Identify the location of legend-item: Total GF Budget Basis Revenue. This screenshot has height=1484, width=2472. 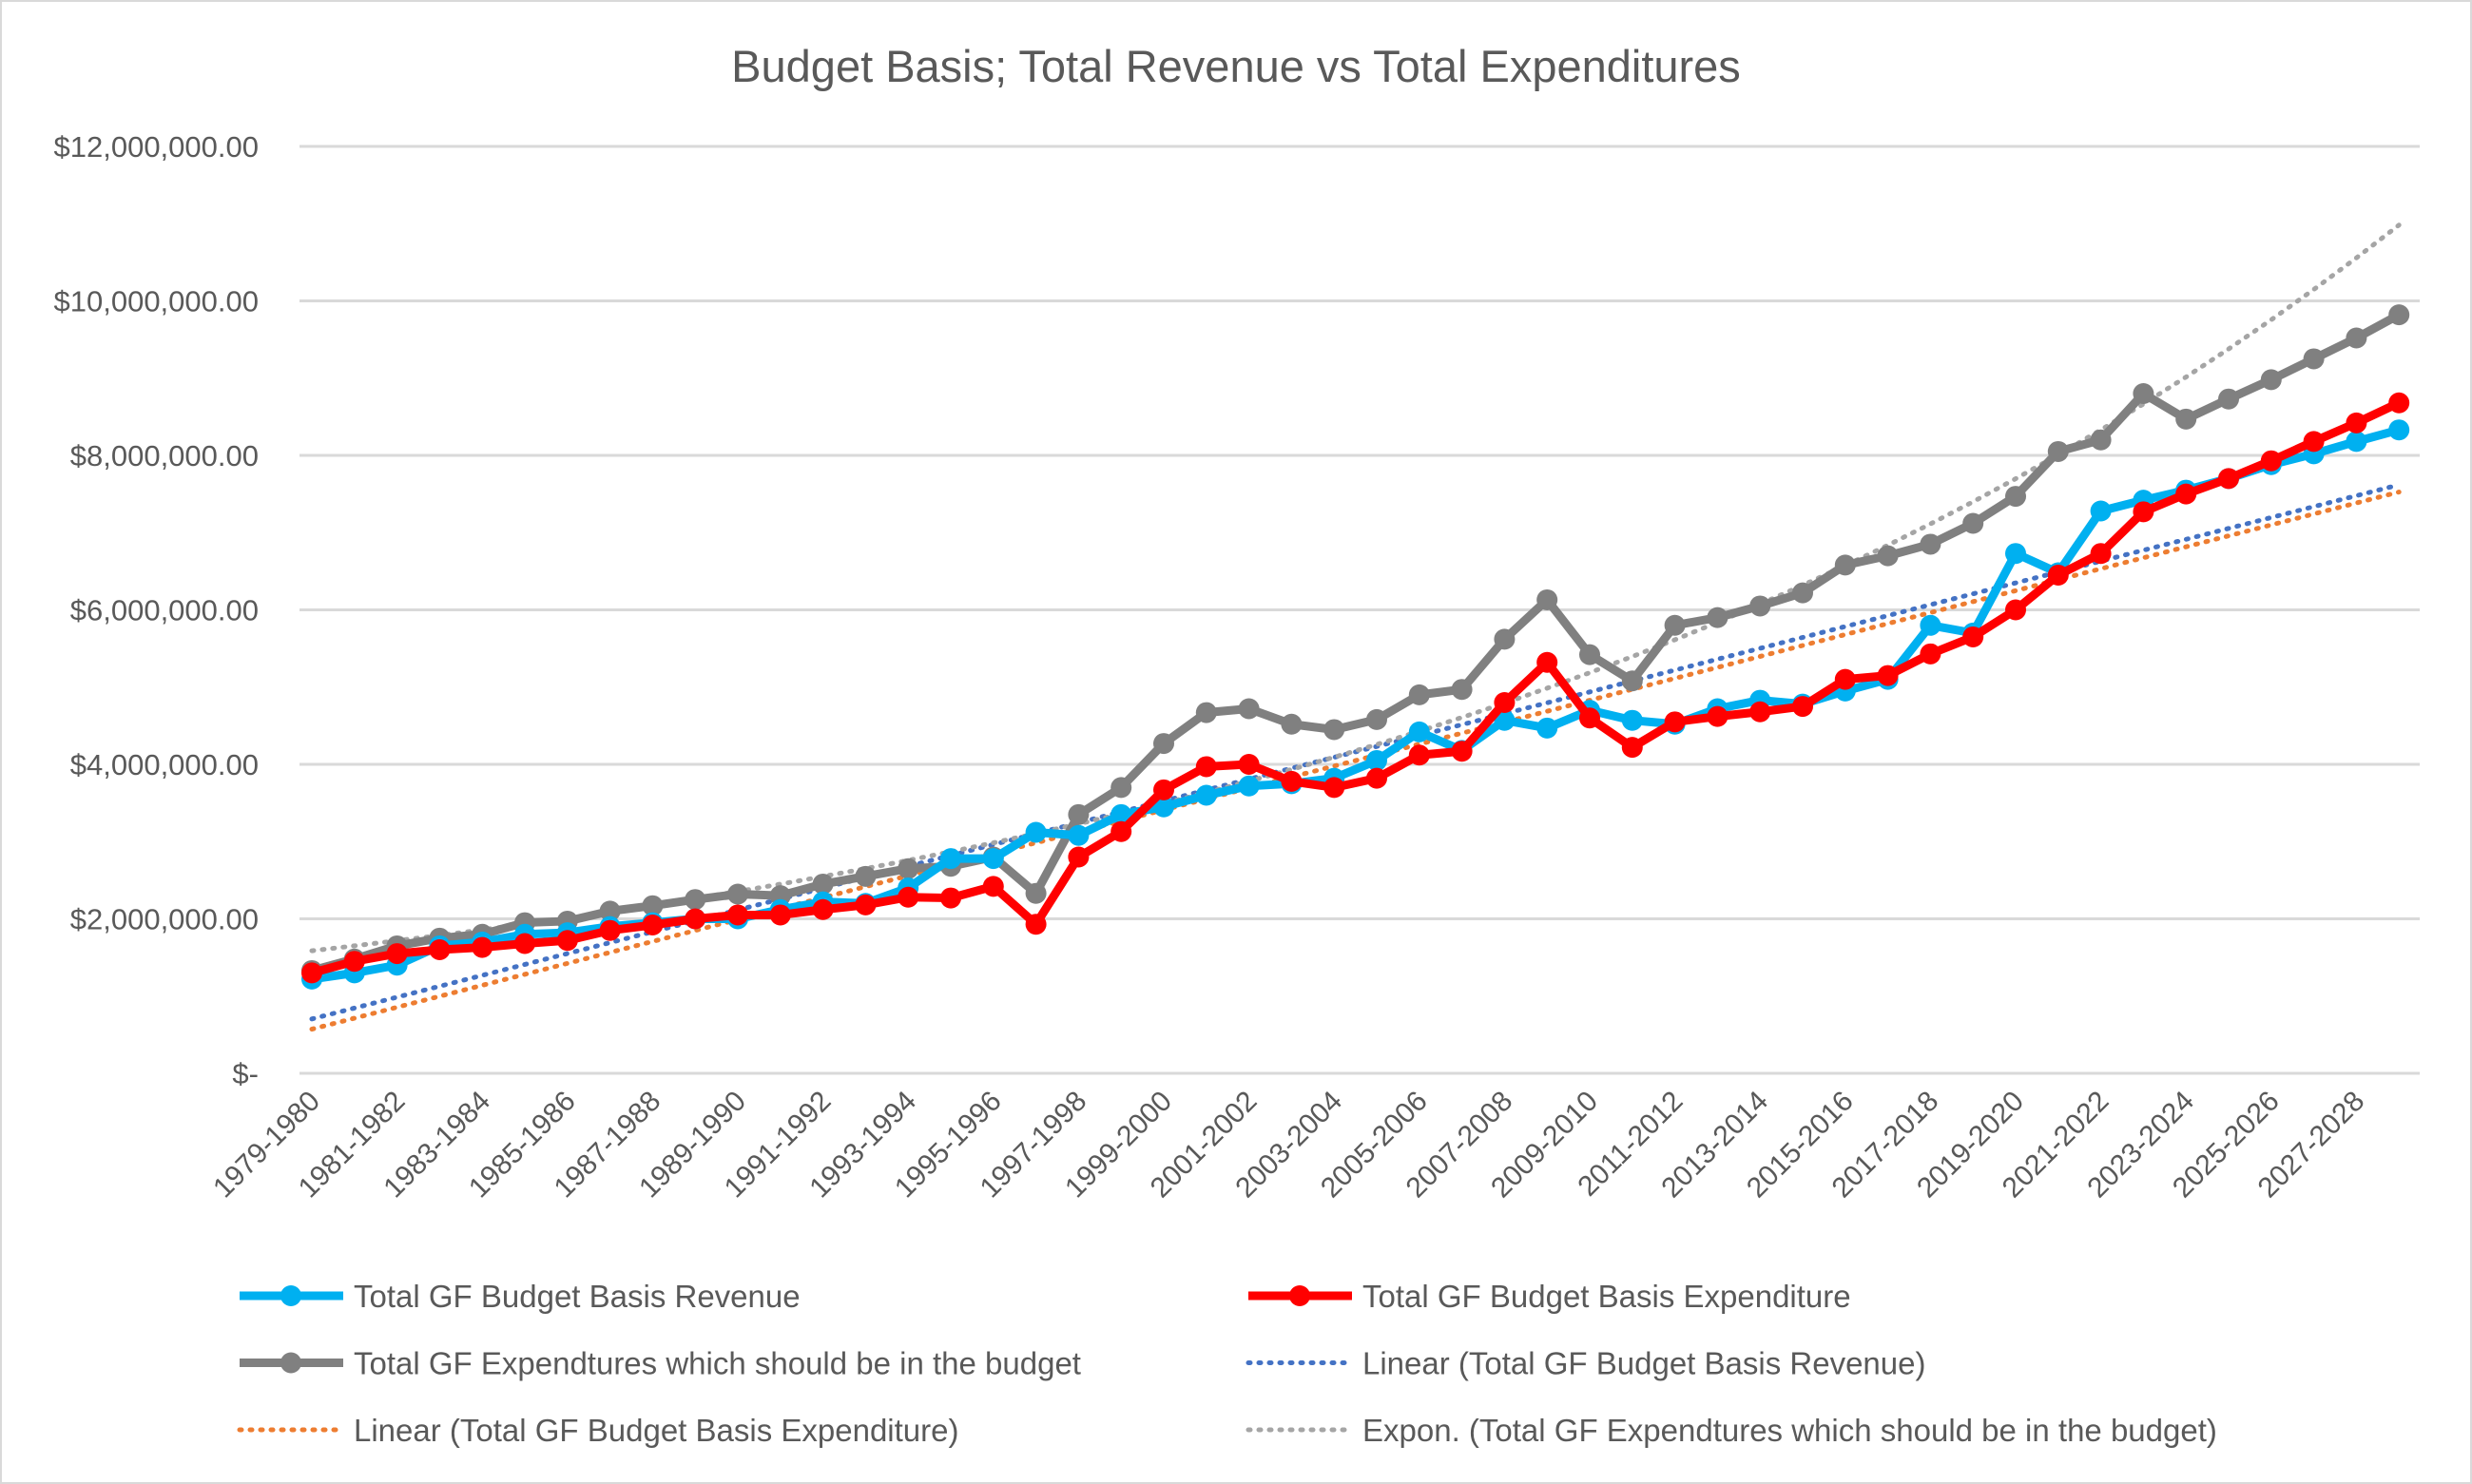
(520, 1296).